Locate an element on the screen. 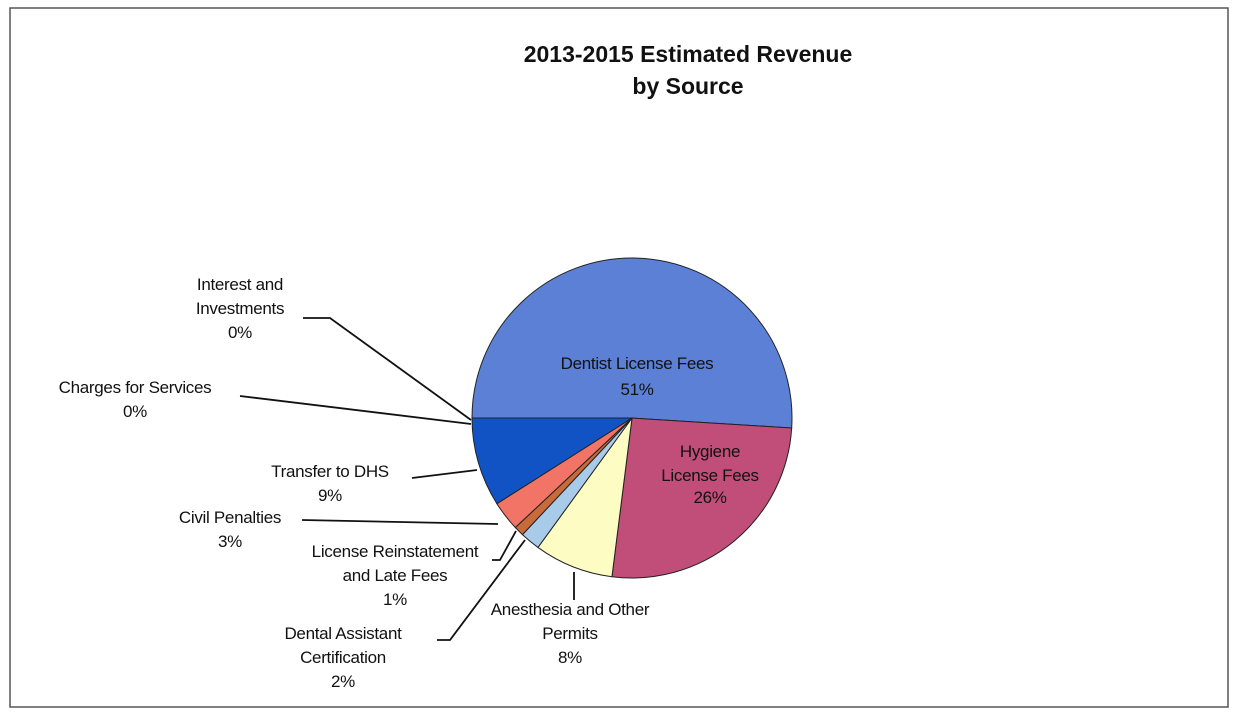 Image resolution: width=1239 pixels, height=718 pixels. slice-value-label: 3% is located at coordinates (230, 541).